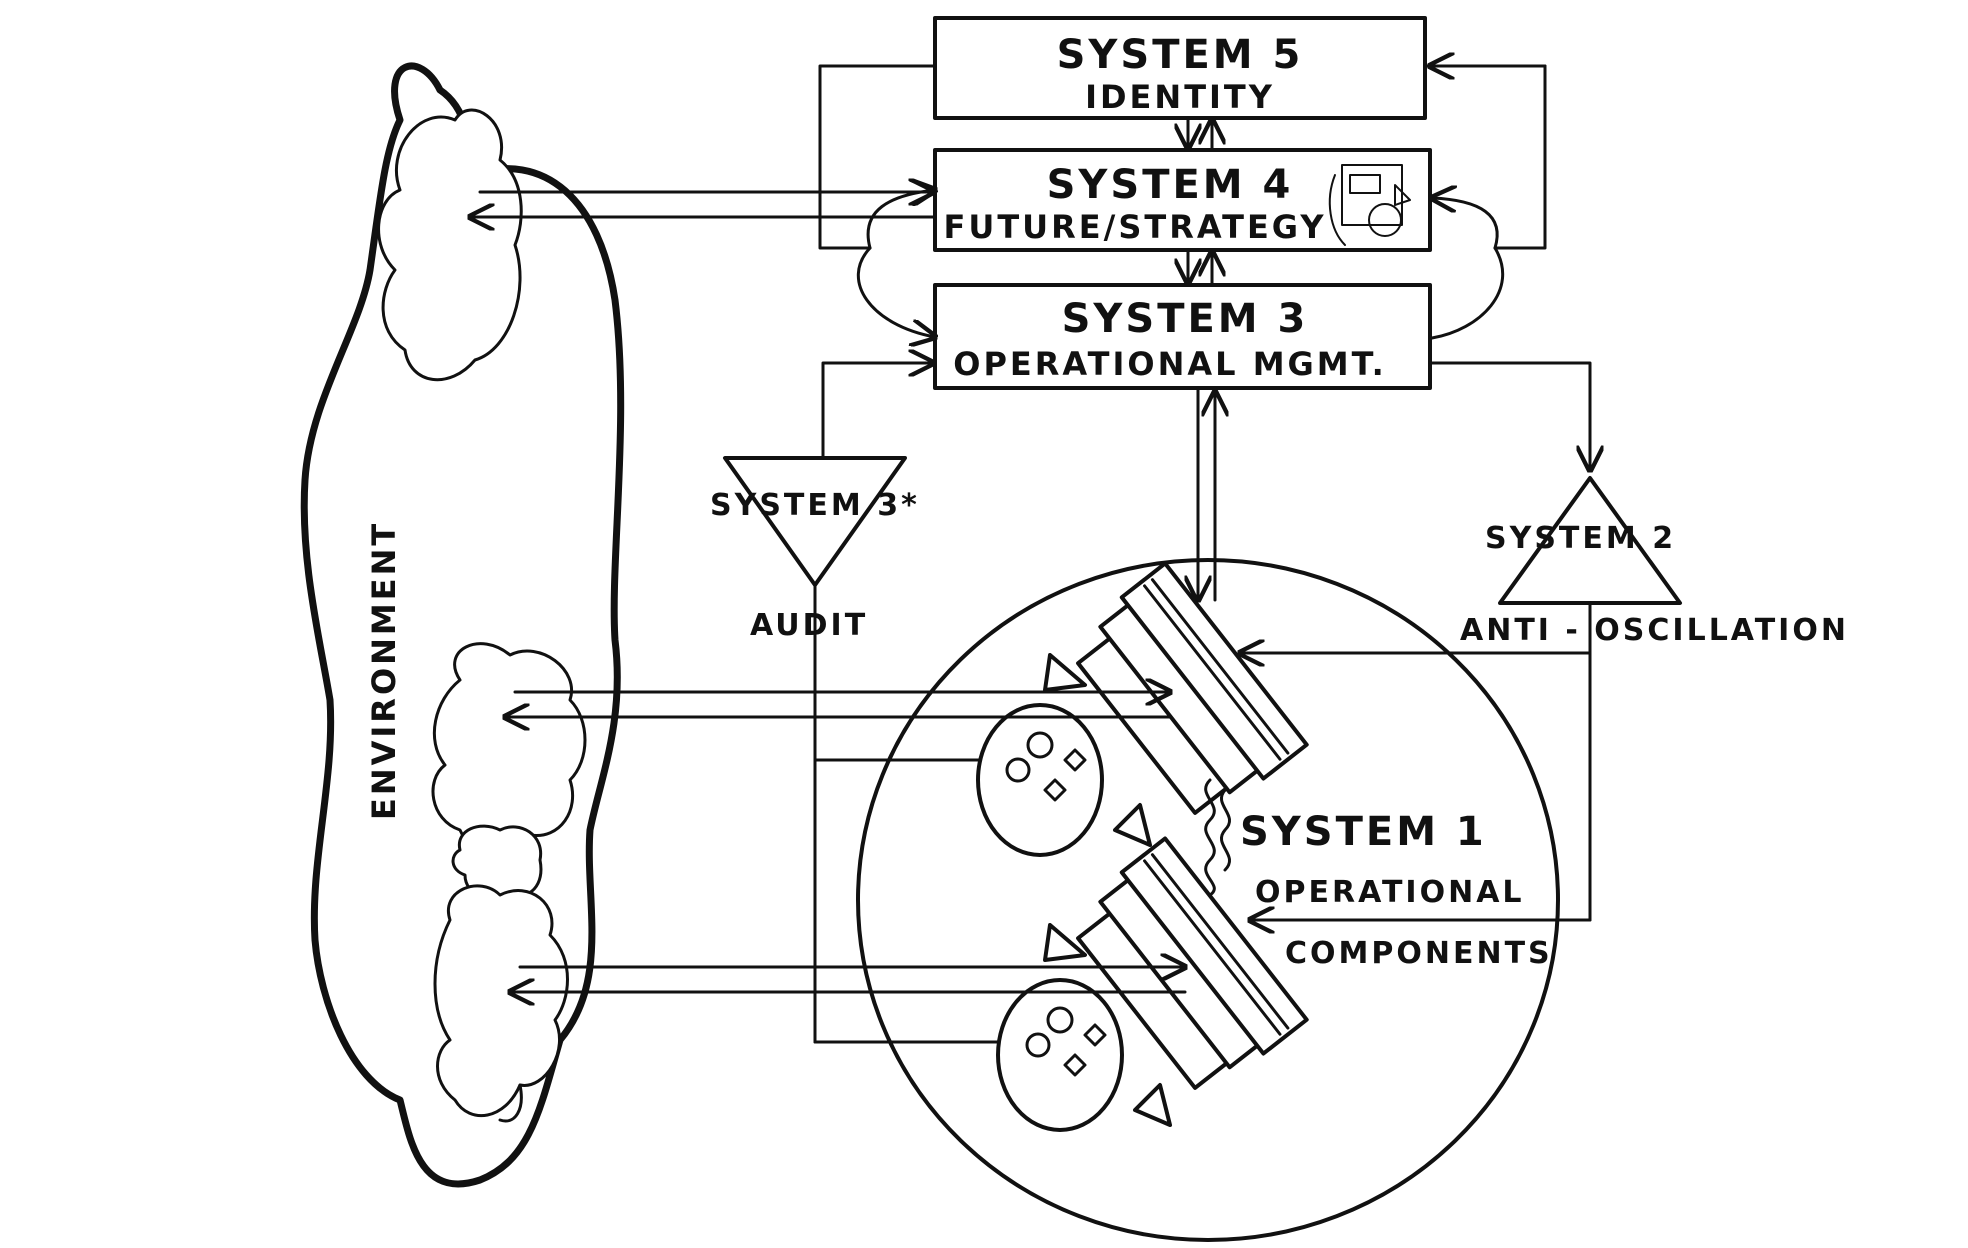  Describe the element at coordinates (509, 771) in the screenshot. I see `environment-subcloud-middle` at that location.